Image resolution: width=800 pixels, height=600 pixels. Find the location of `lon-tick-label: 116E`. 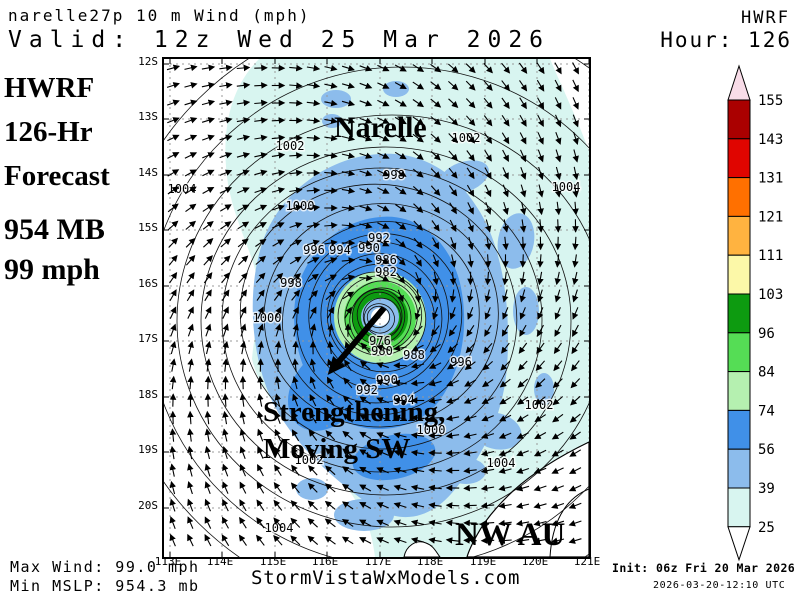

lon-tick-label: 116E is located at coordinates (325, 561).